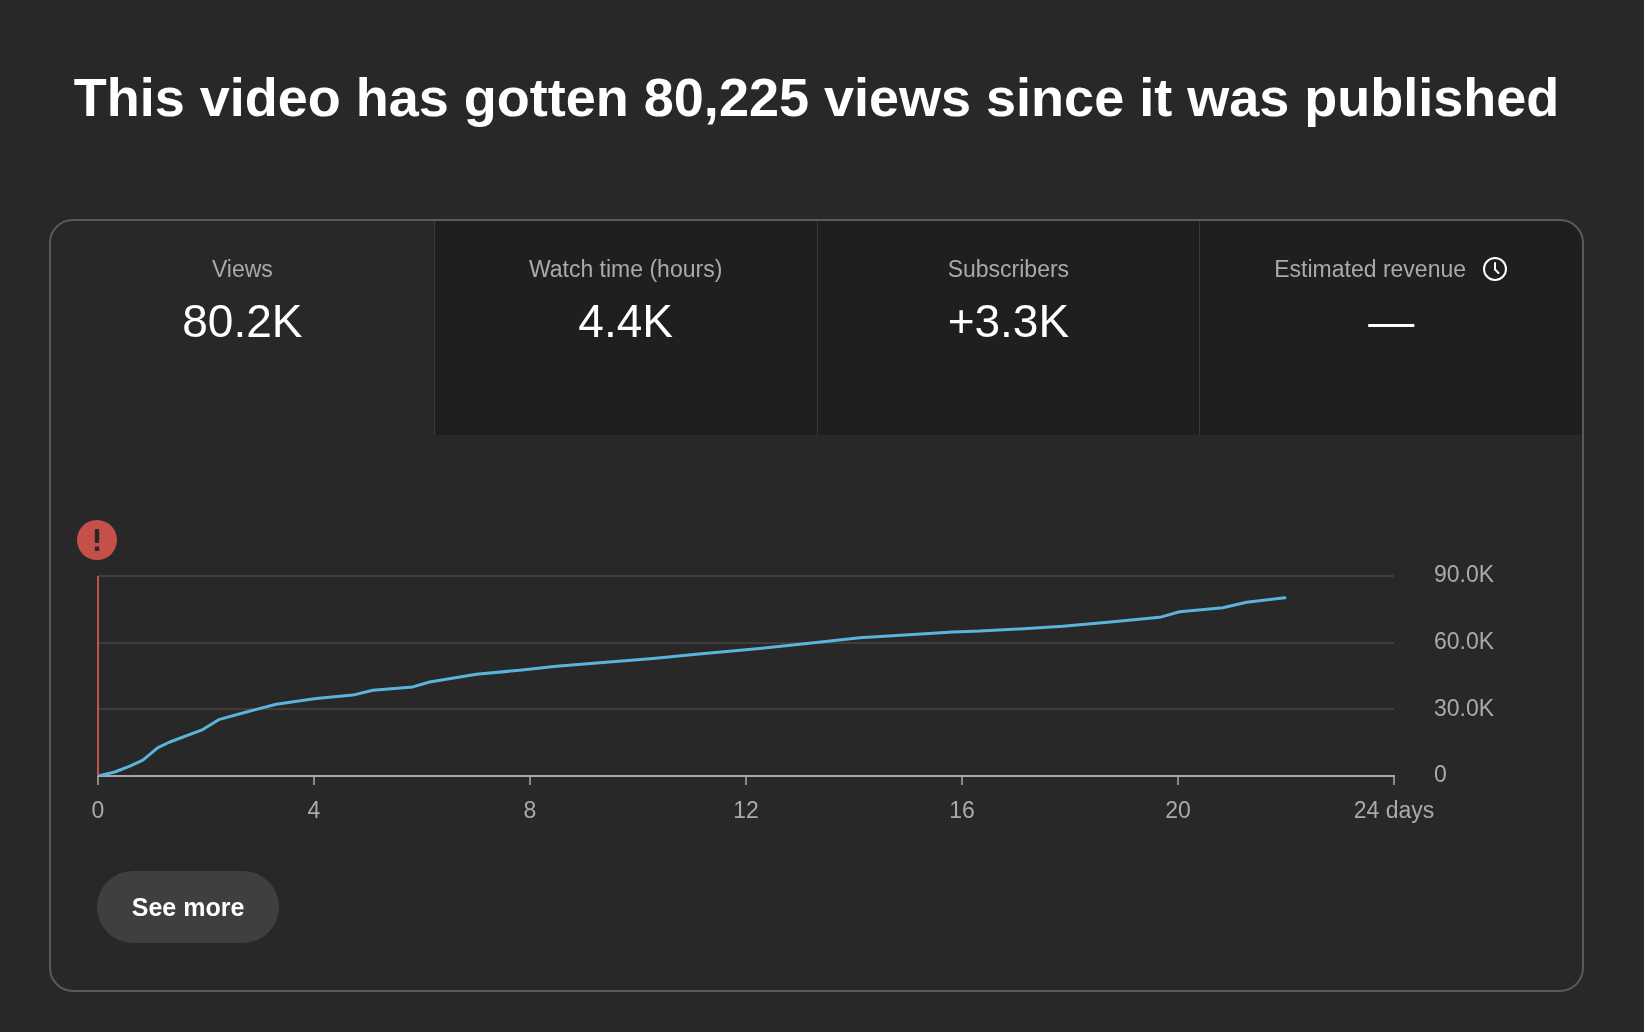 The image size is (1644, 1032). What do you see at coordinates (1440, 774) in the screenshot?
I see `y-tick-label: 0` at bounding box center [1440, 774].